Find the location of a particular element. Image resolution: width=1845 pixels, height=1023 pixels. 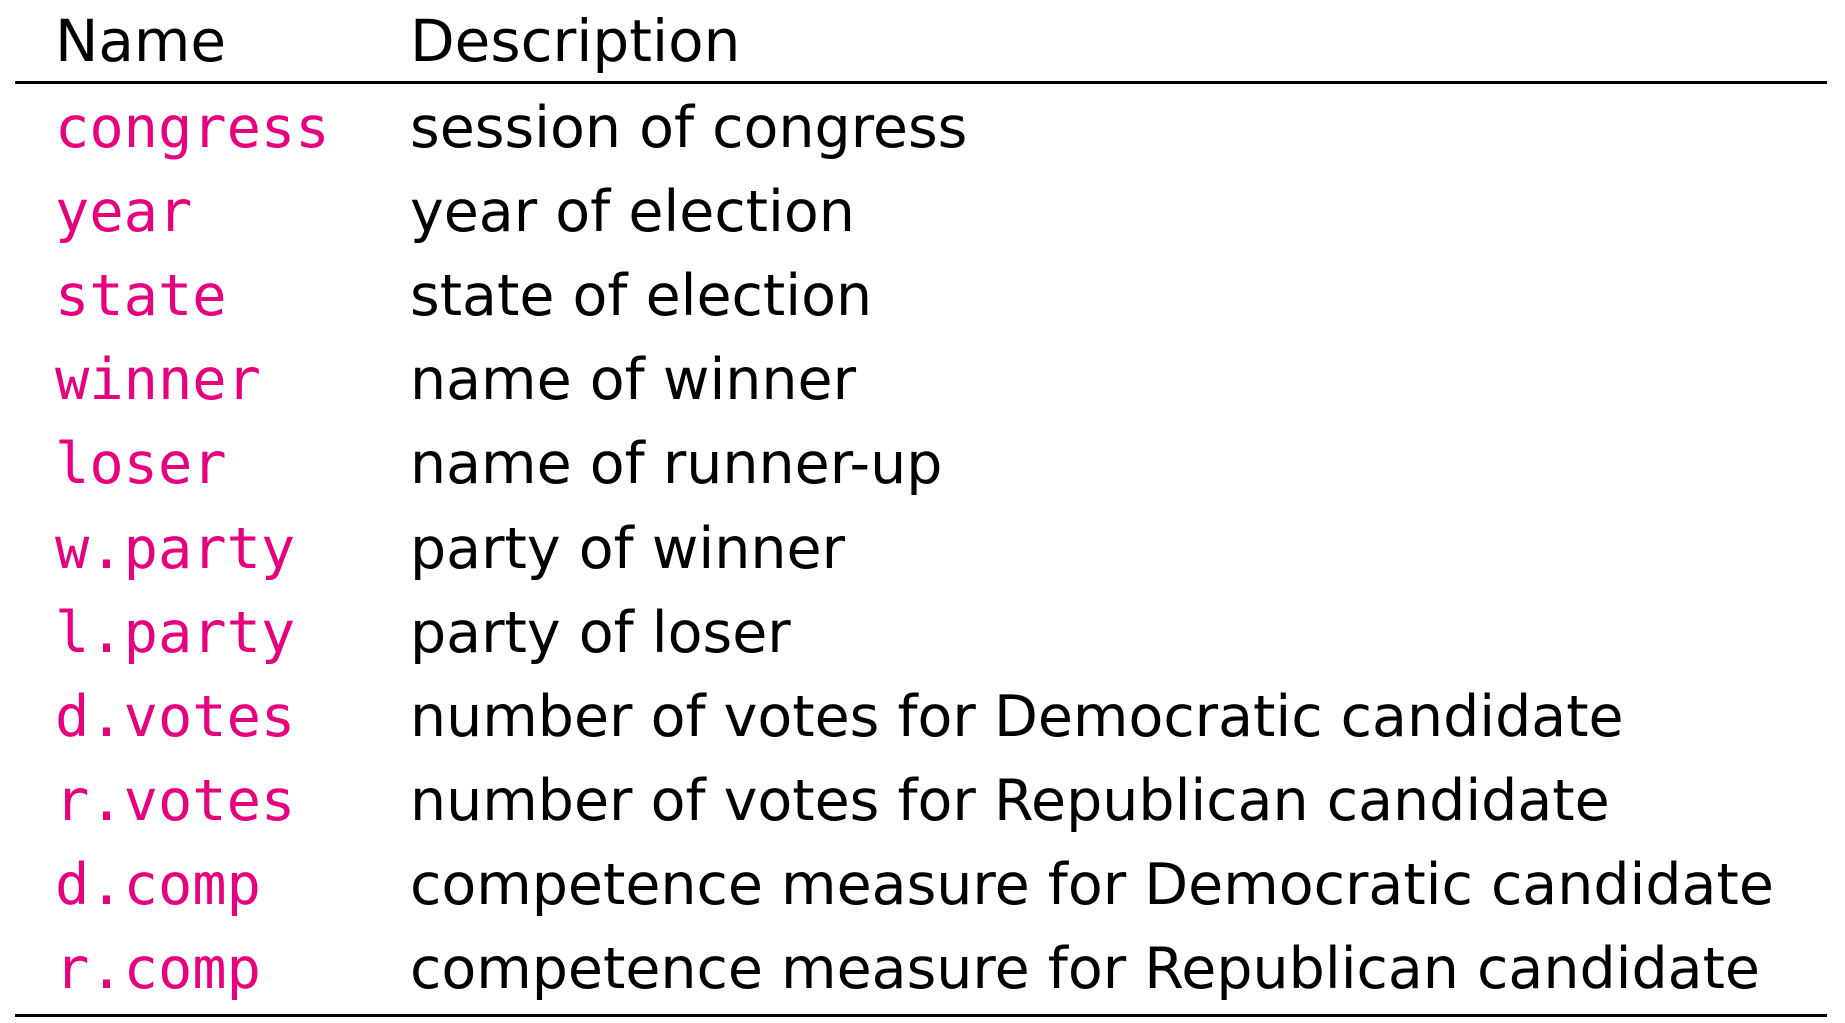

variable-description: party of winner is located at coordinates (628, 548).